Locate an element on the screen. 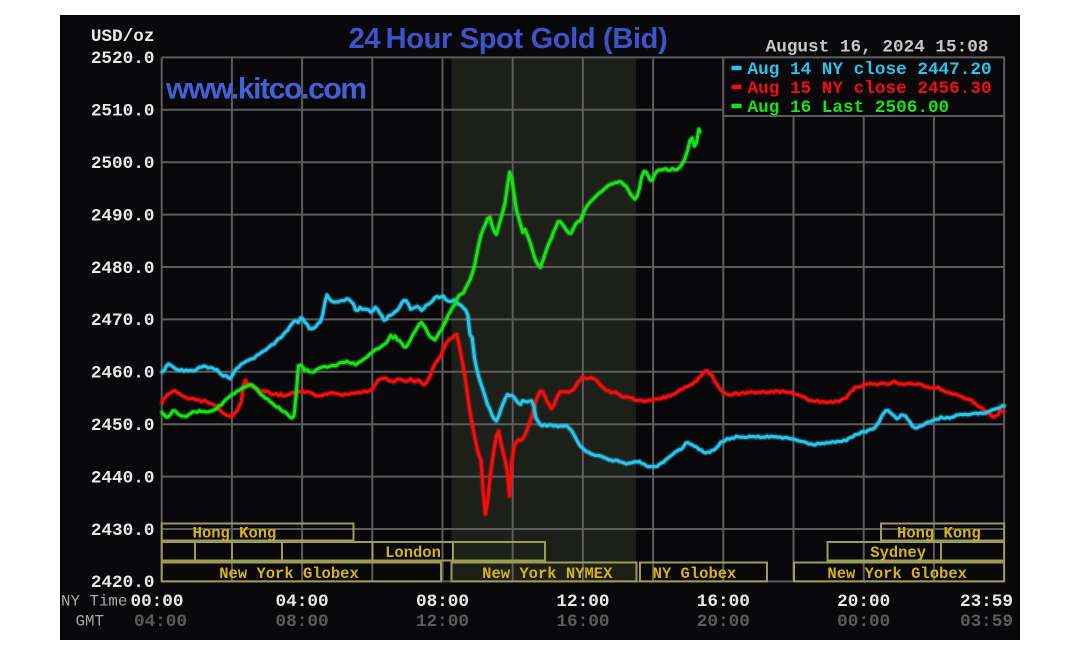 The width and height of the screenshot is (1080, 662). svg-text: Aug 16 Last 2506.00 is located at coordinates (849, 108).